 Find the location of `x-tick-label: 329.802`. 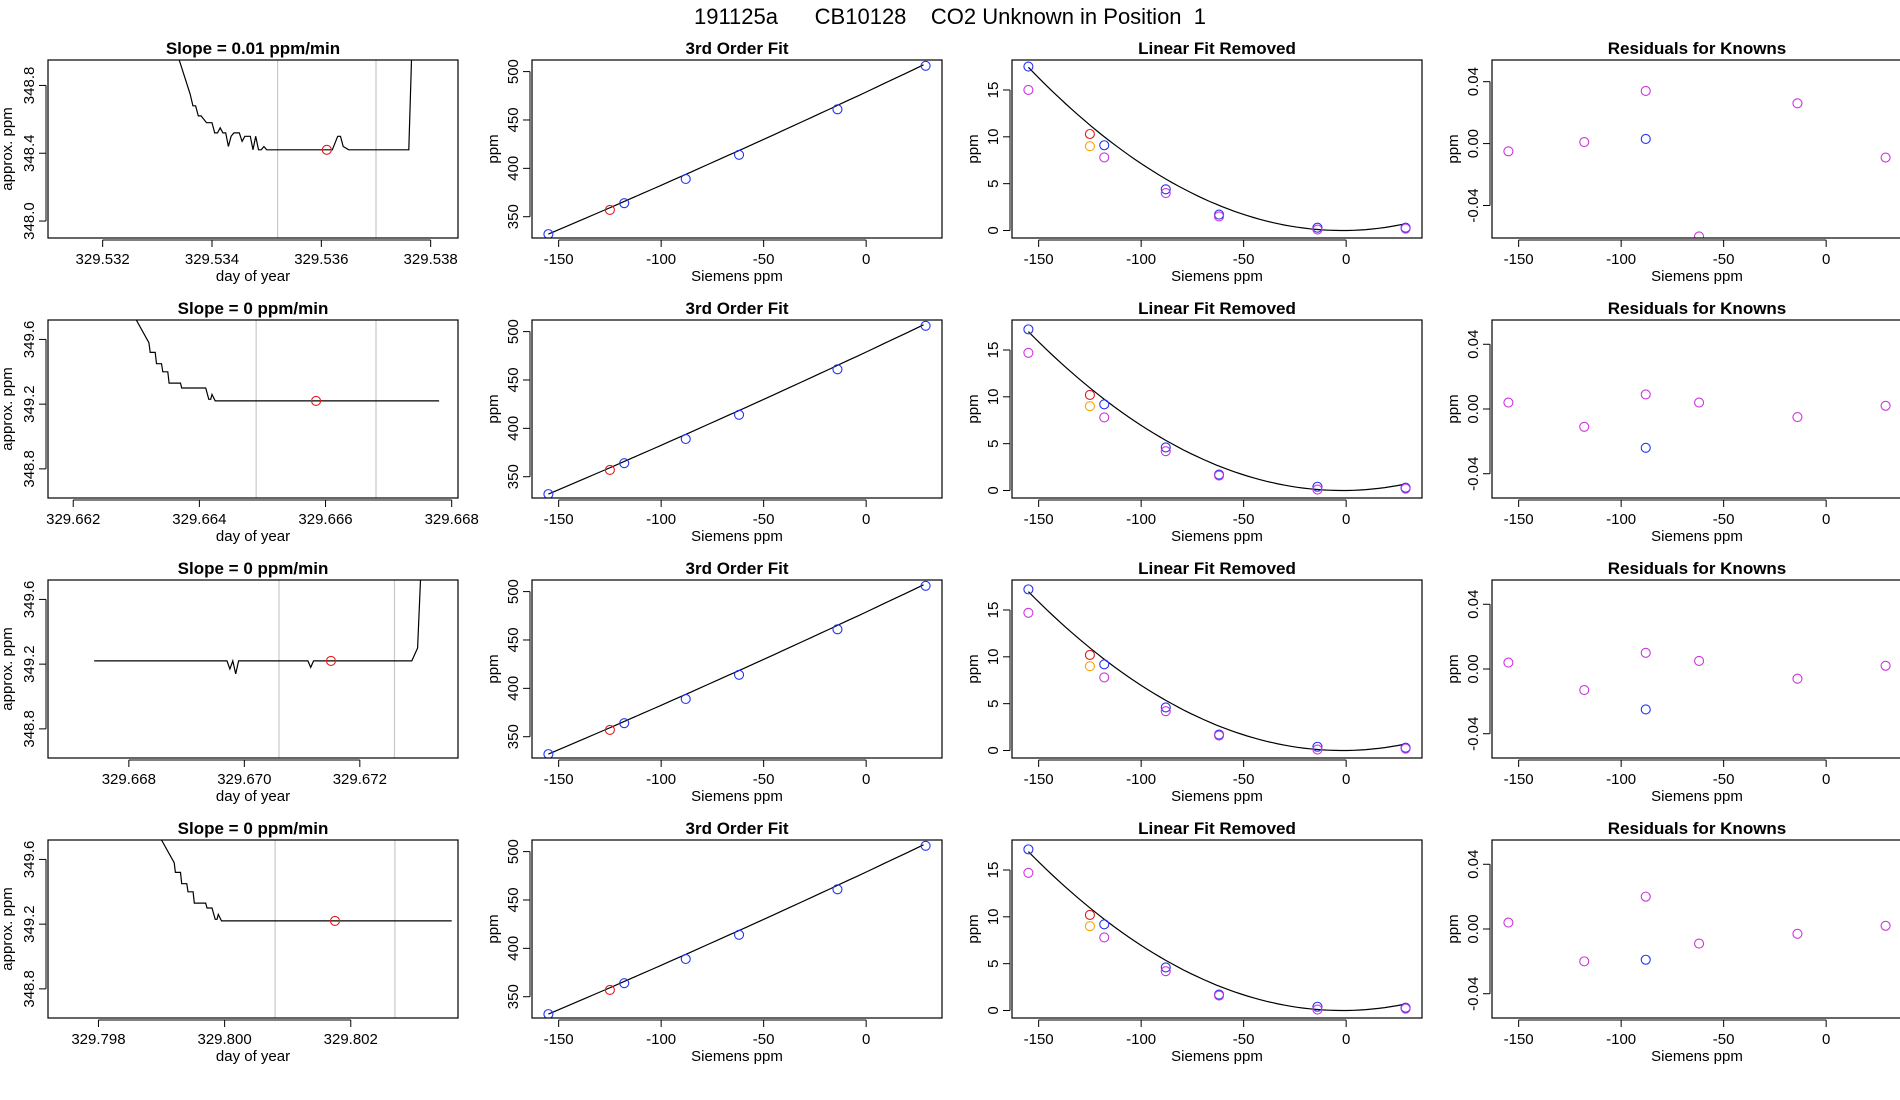

x-tick-label: 329.802 is located at coordinates (351, 1039).